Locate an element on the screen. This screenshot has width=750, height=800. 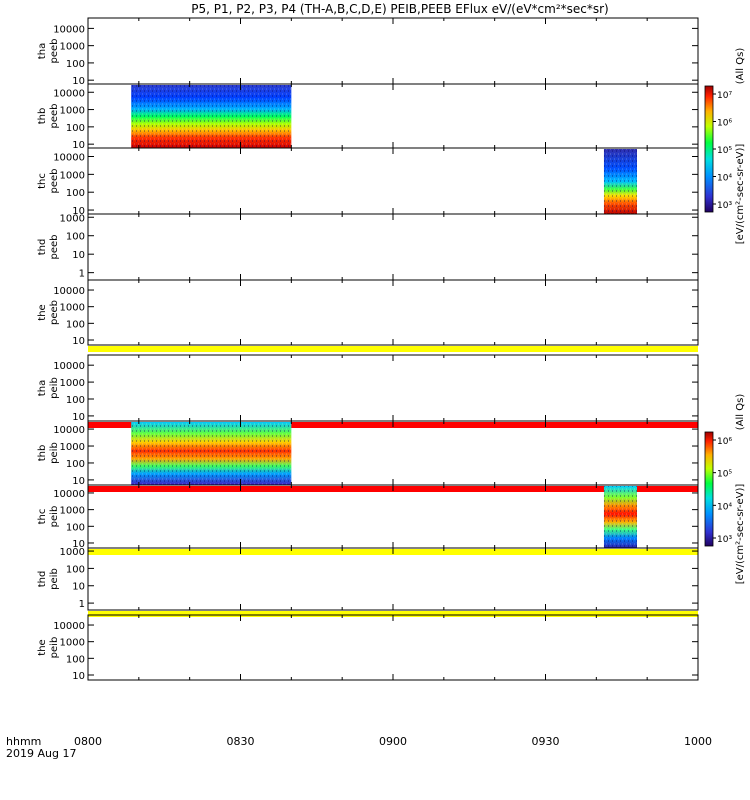
panel-thb-peib: 10000 1000 100 10 thb peib is located at coordinates (368, 456).